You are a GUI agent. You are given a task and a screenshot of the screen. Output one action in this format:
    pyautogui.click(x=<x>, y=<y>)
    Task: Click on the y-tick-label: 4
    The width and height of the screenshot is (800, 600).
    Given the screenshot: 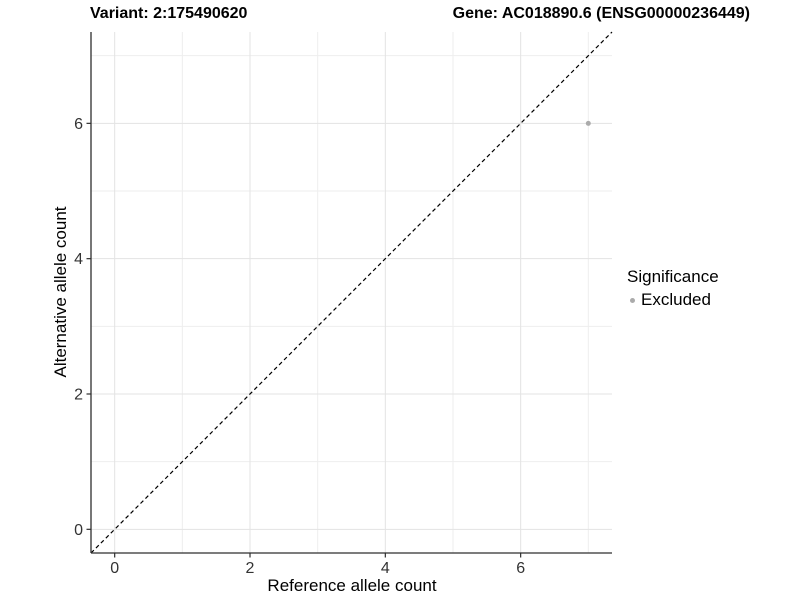 What is the action you would take?
    pyautogui.click(x=78, y=259)
    